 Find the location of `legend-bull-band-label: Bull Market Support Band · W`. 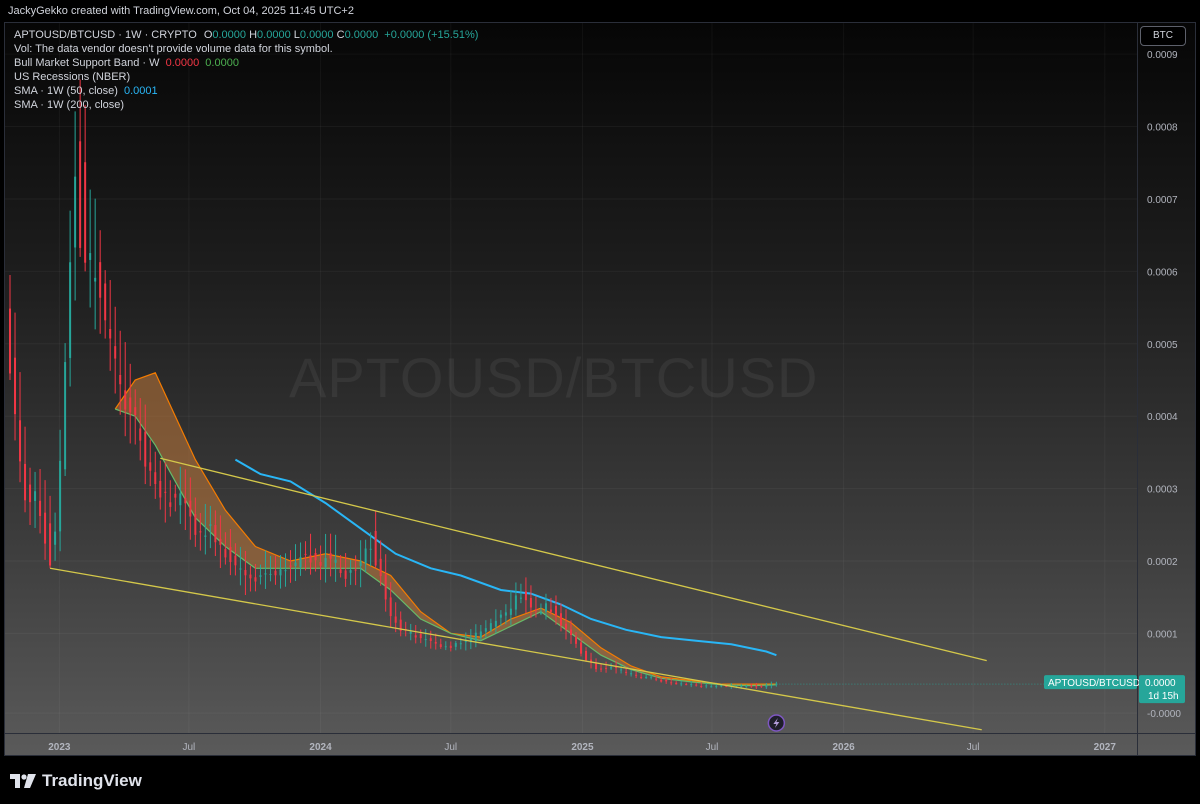

legend-bull-band-label: Bull Market Support Band · W is located at coordinates (87, 63).